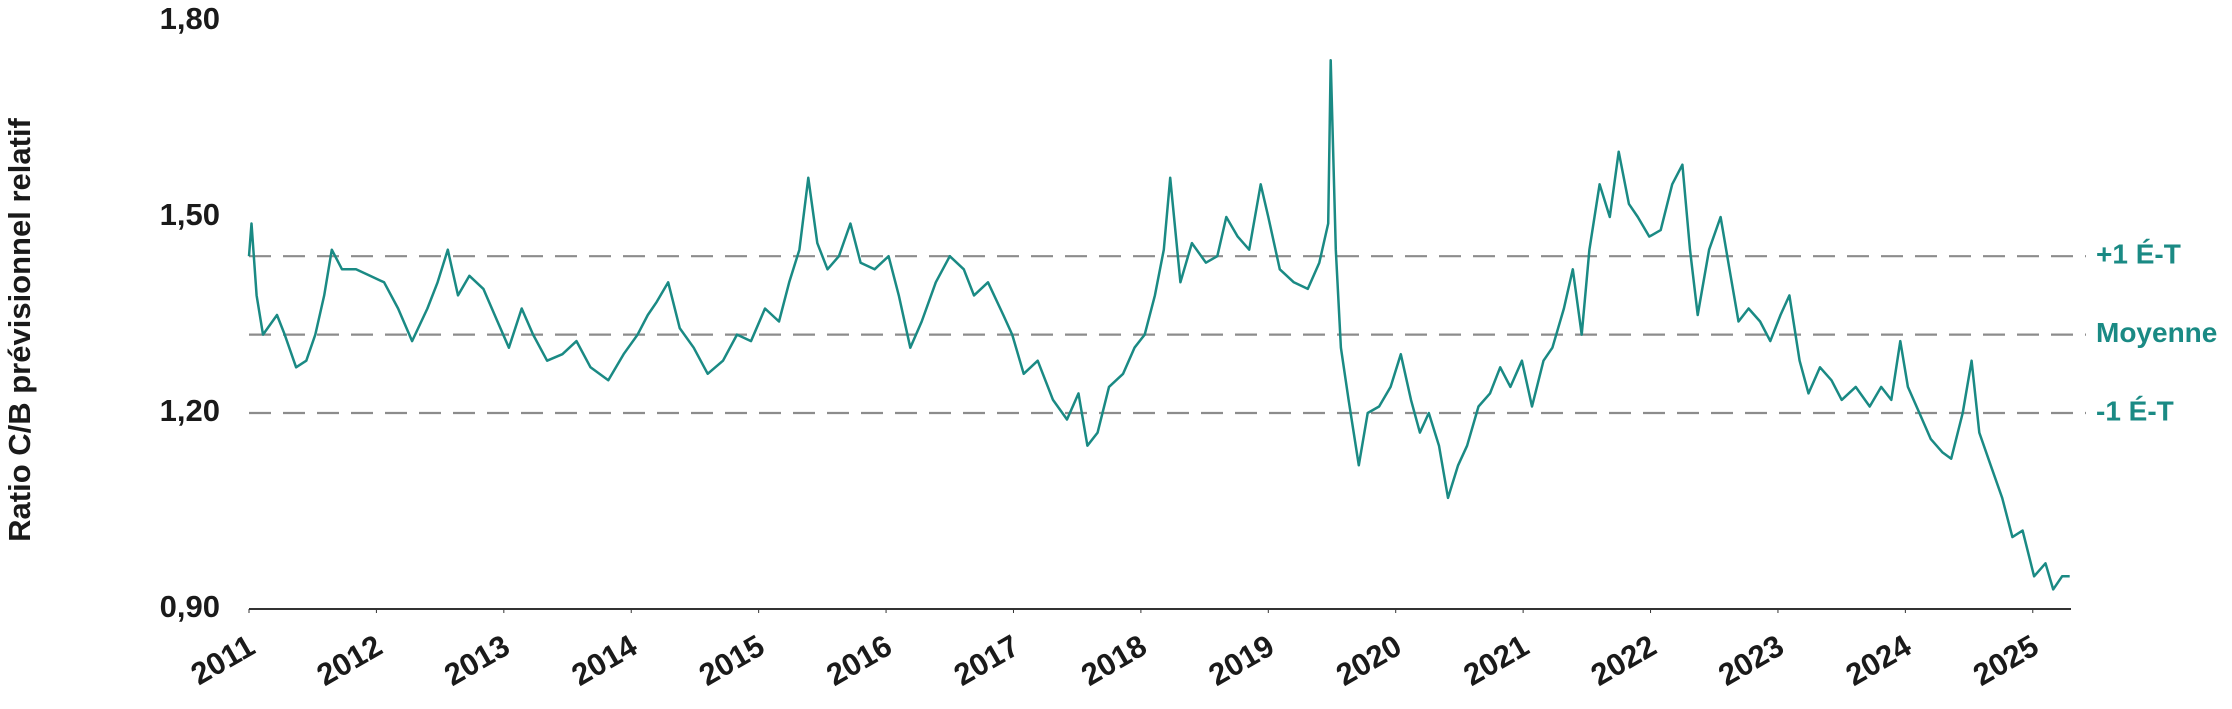 This screenshot has width=2232, height=709. Describe the element at coordinates (858, 660) in the screenshot. I see `x-tick-label: 2016` at that location.